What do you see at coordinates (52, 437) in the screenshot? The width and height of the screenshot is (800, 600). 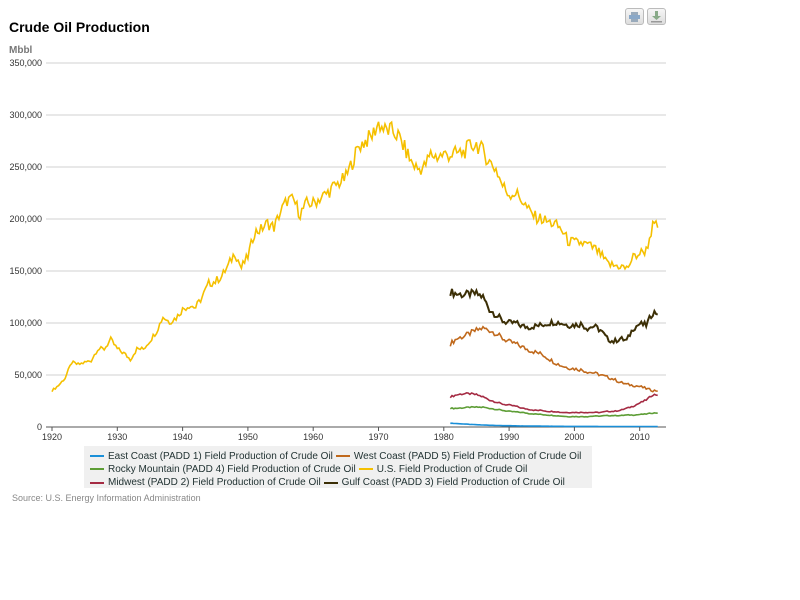 I see `x-tick-label: 1920` at bounding box center [52, 437].